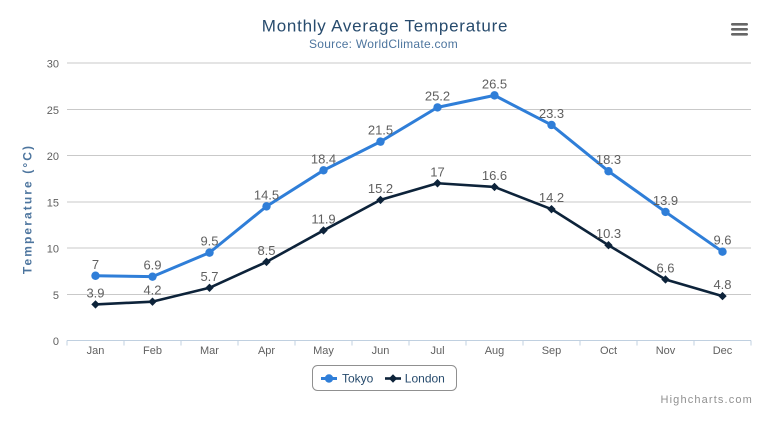 The height and width of the screenshot is (421, 769). Describe the element at coordinates (552, 351) in the screenshot. I see `svg-text: Sep` at that location.